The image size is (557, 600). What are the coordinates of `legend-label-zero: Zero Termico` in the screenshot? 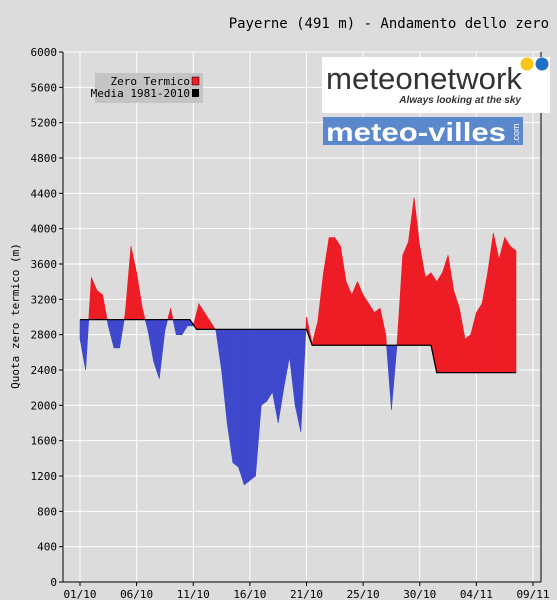 It's located at (150, 81).